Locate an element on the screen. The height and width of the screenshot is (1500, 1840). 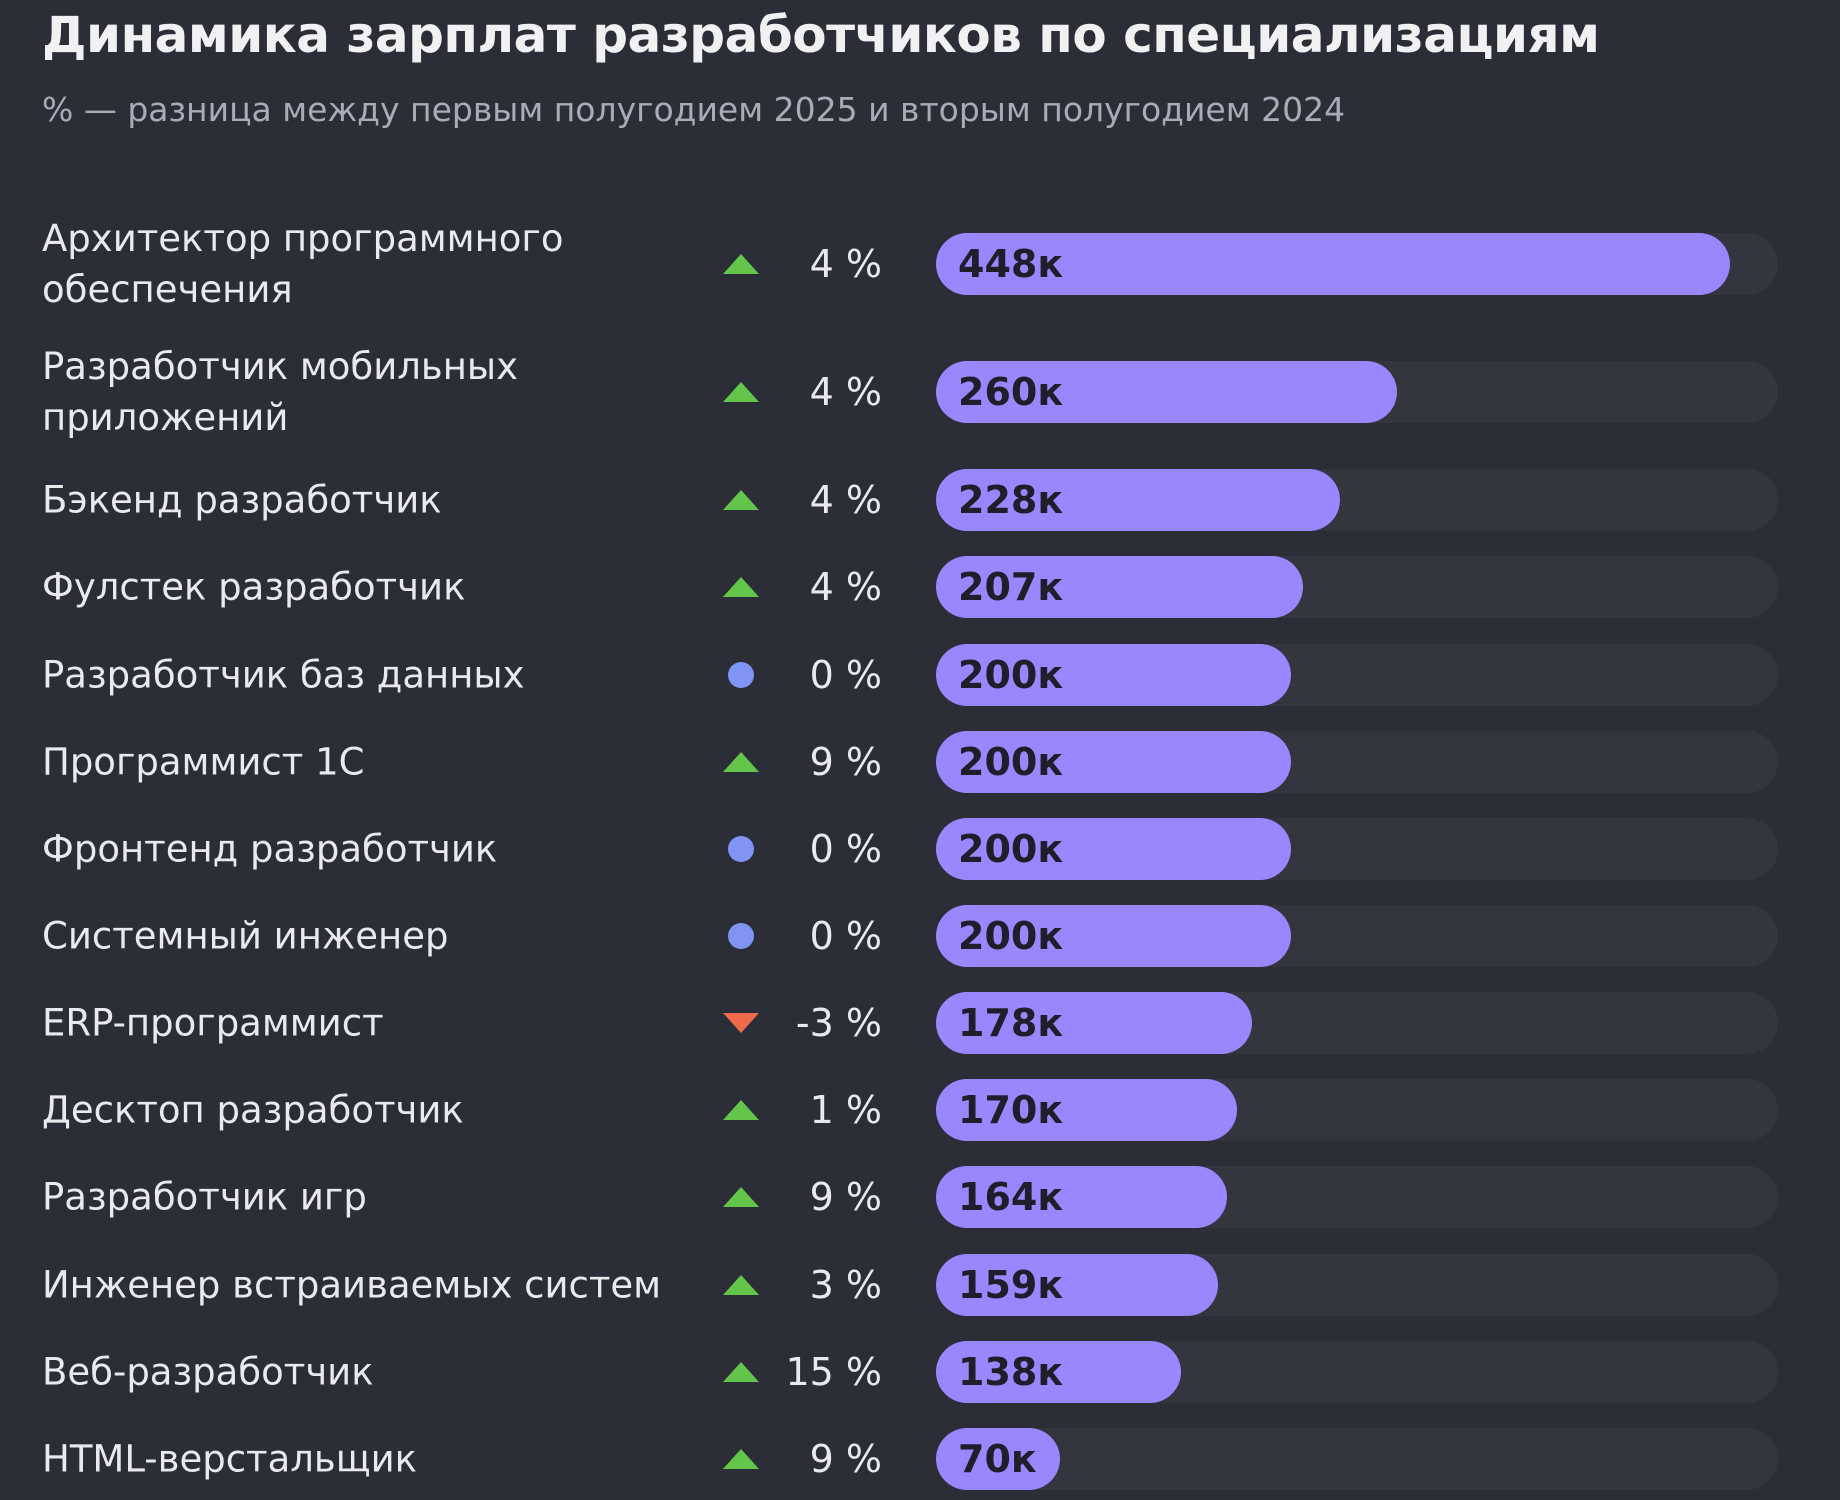
bar-value-label: 170к is located at coordinates (1011, 1110).